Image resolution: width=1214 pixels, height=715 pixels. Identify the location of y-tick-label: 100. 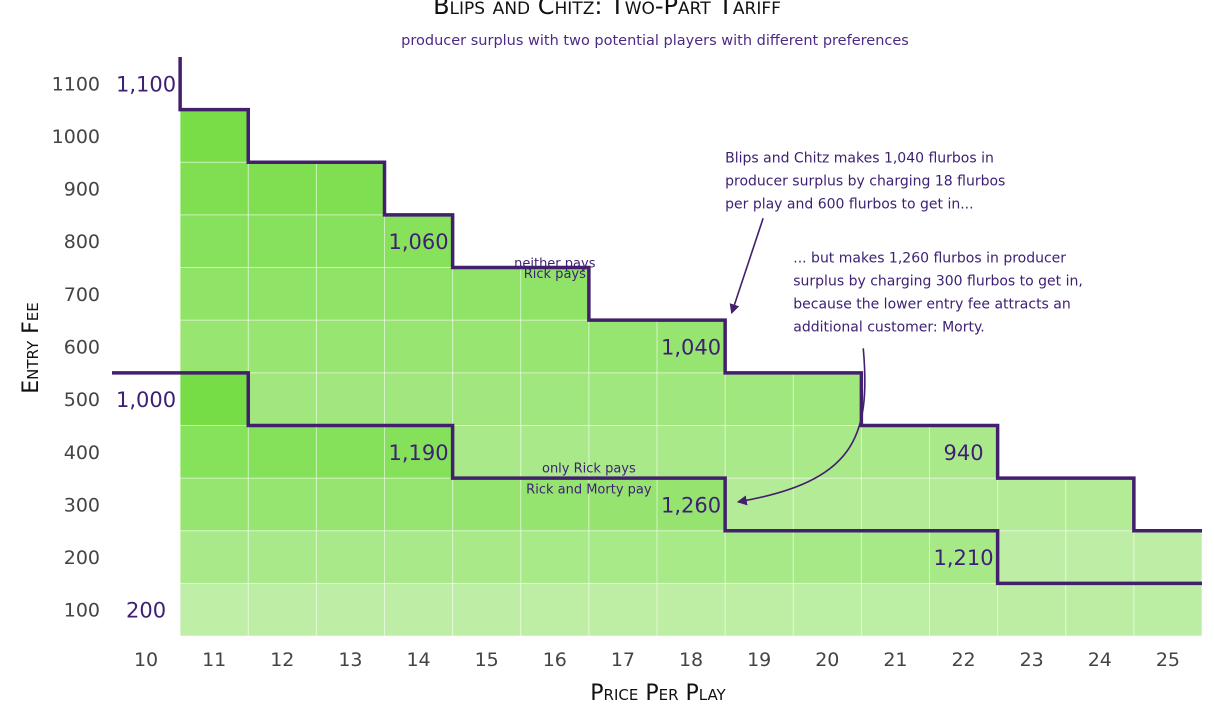
(82, 611).